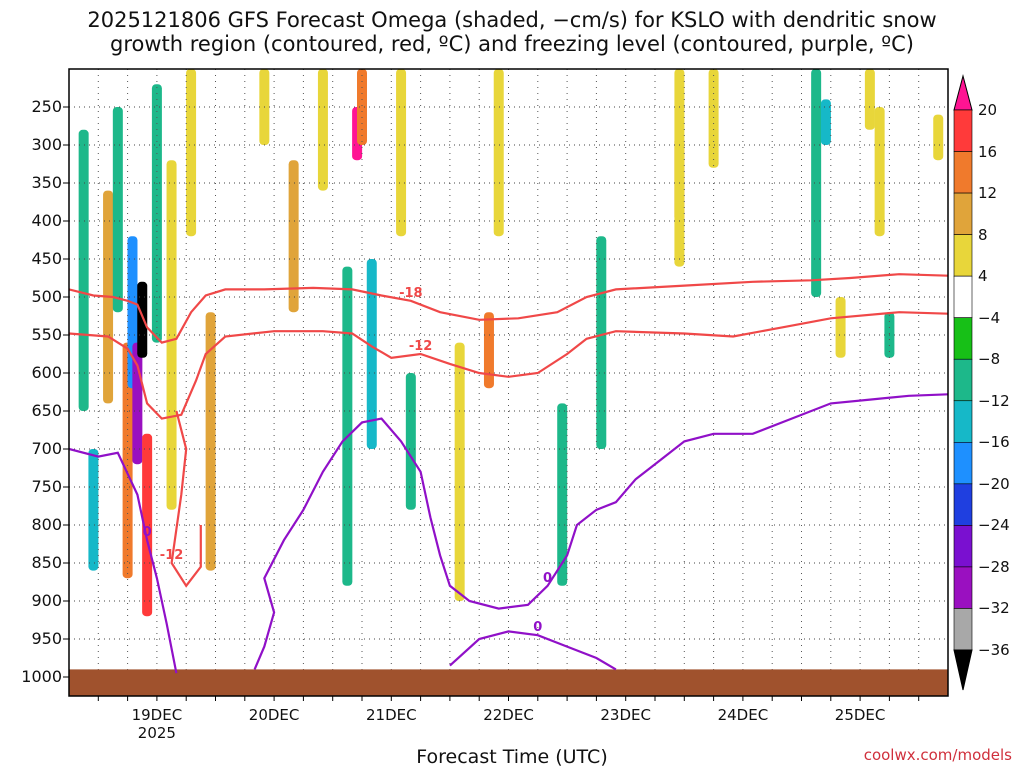 This screenshot has height=768, width=1024. I want to click on y-tick-label: 950, so click(46, 638).